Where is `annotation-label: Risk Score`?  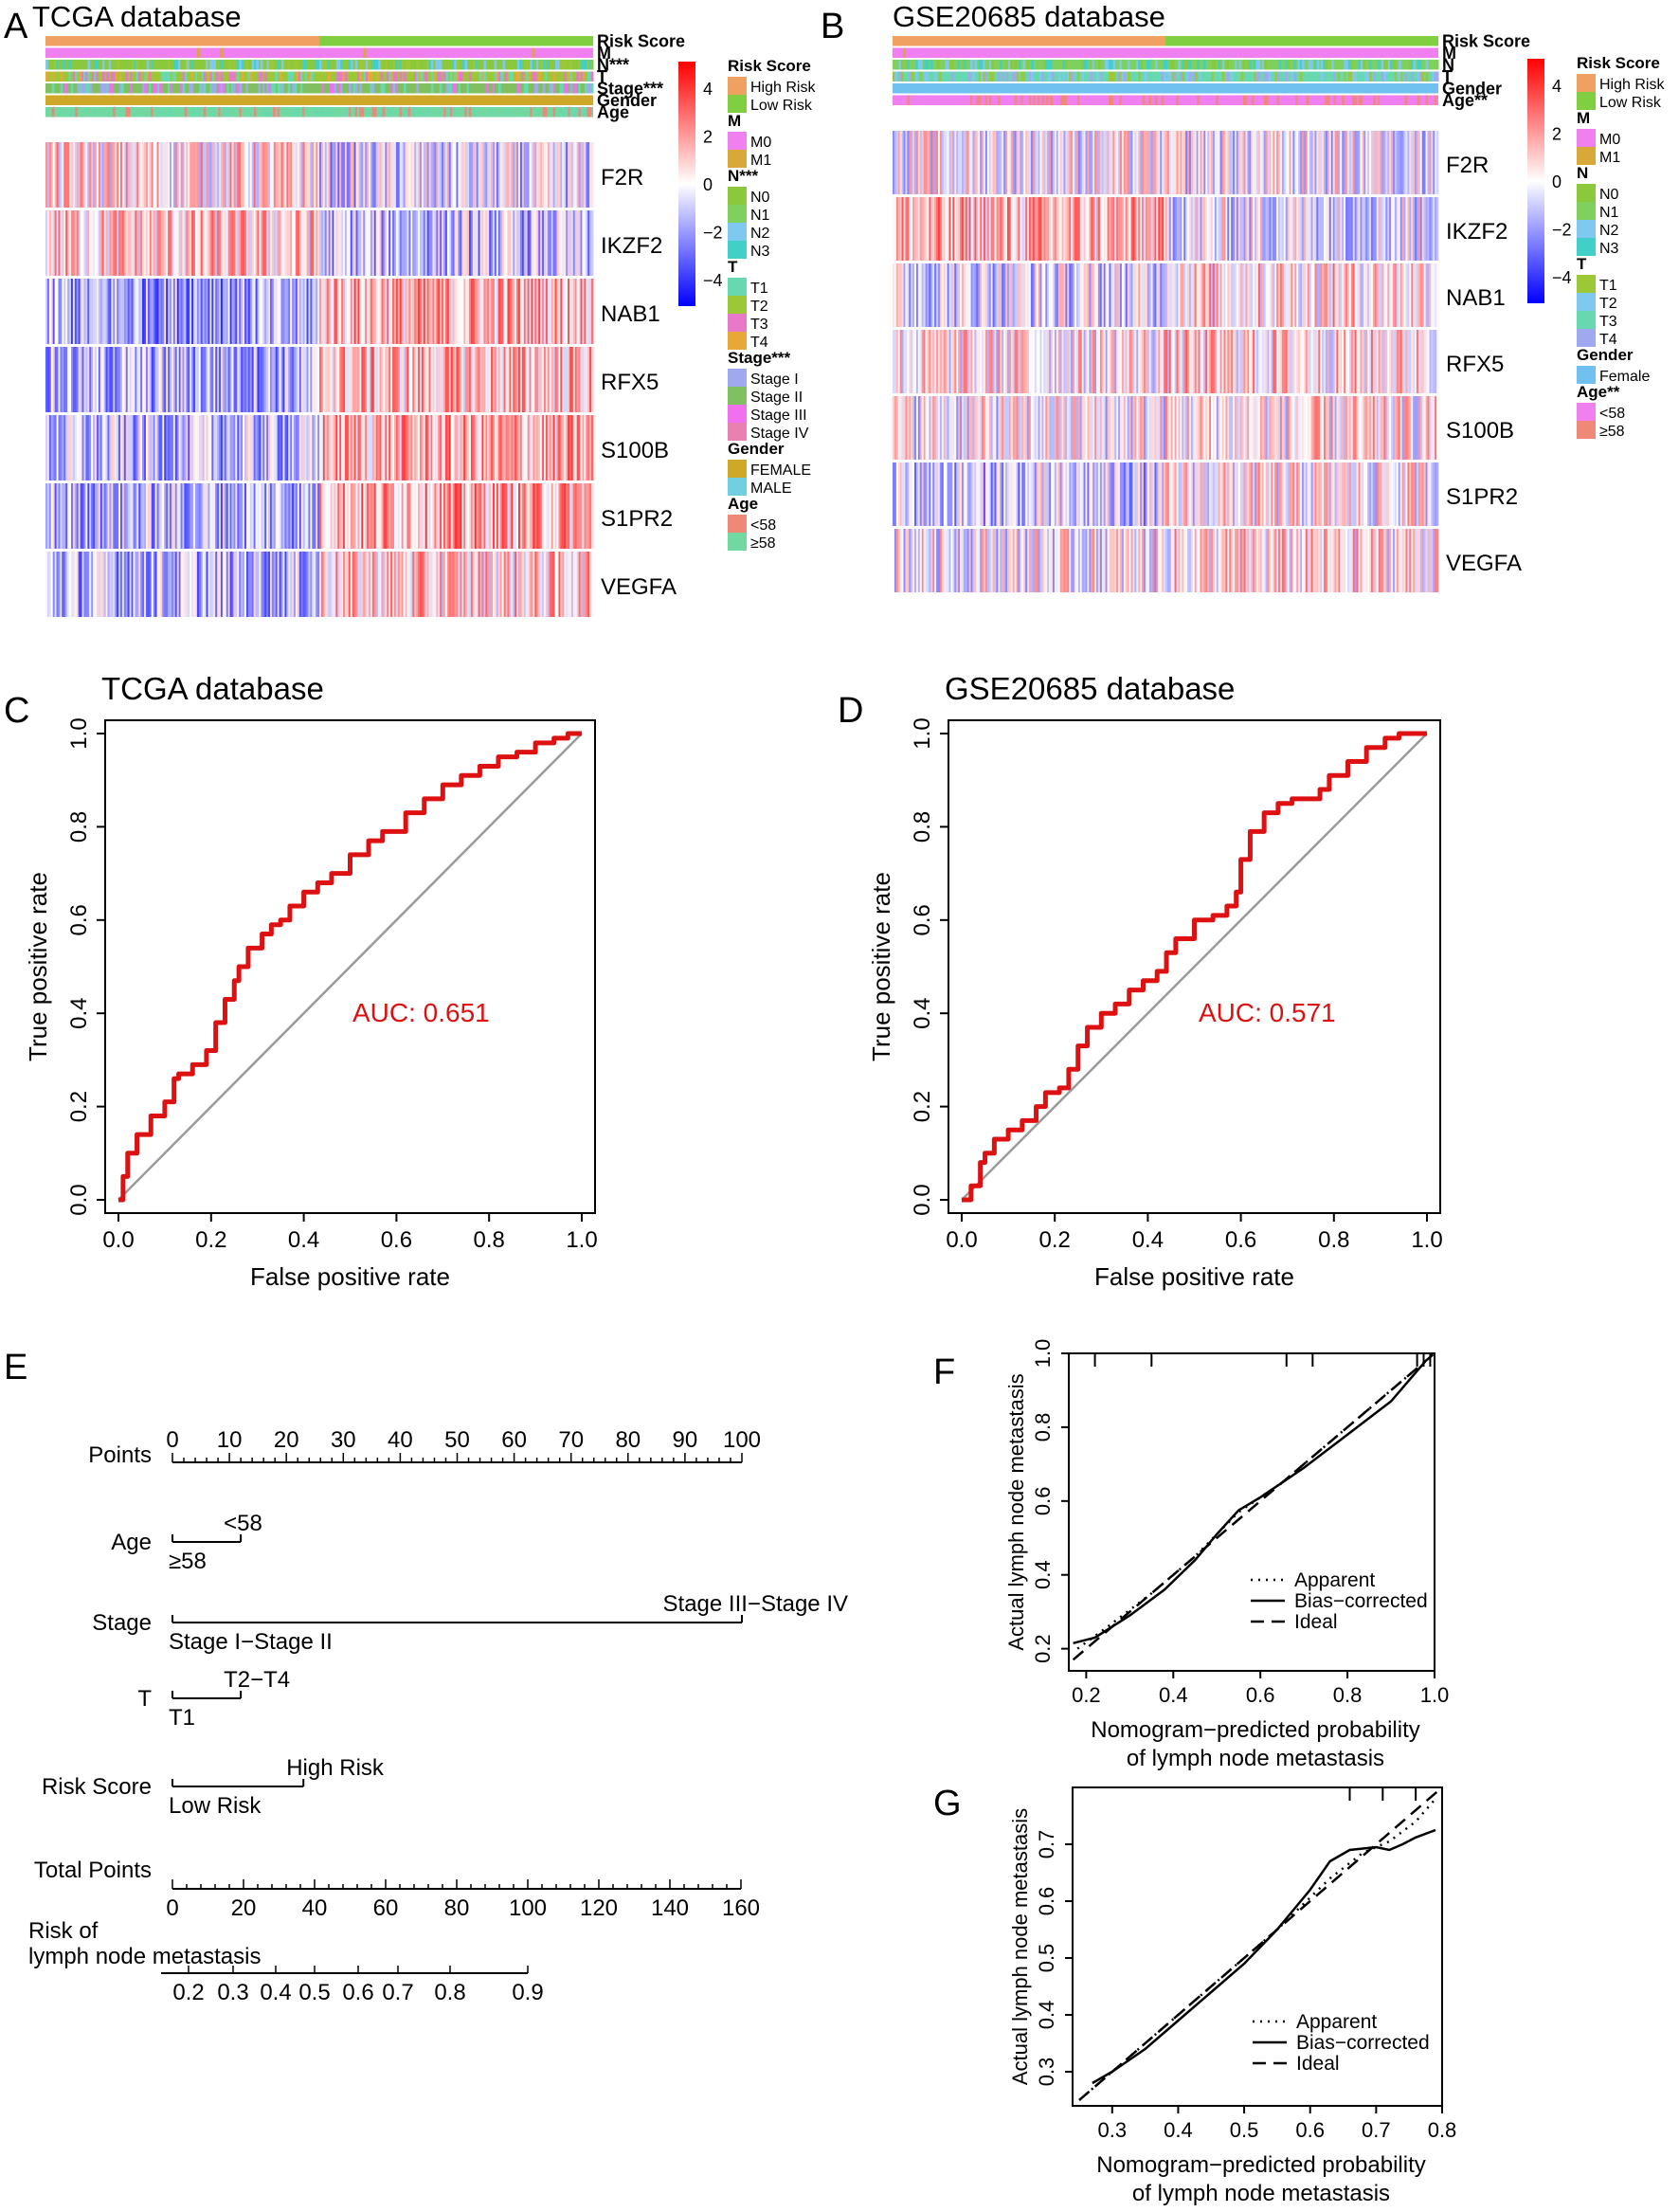
annotation-label: Risk Score is located at coordinates (641, 41).